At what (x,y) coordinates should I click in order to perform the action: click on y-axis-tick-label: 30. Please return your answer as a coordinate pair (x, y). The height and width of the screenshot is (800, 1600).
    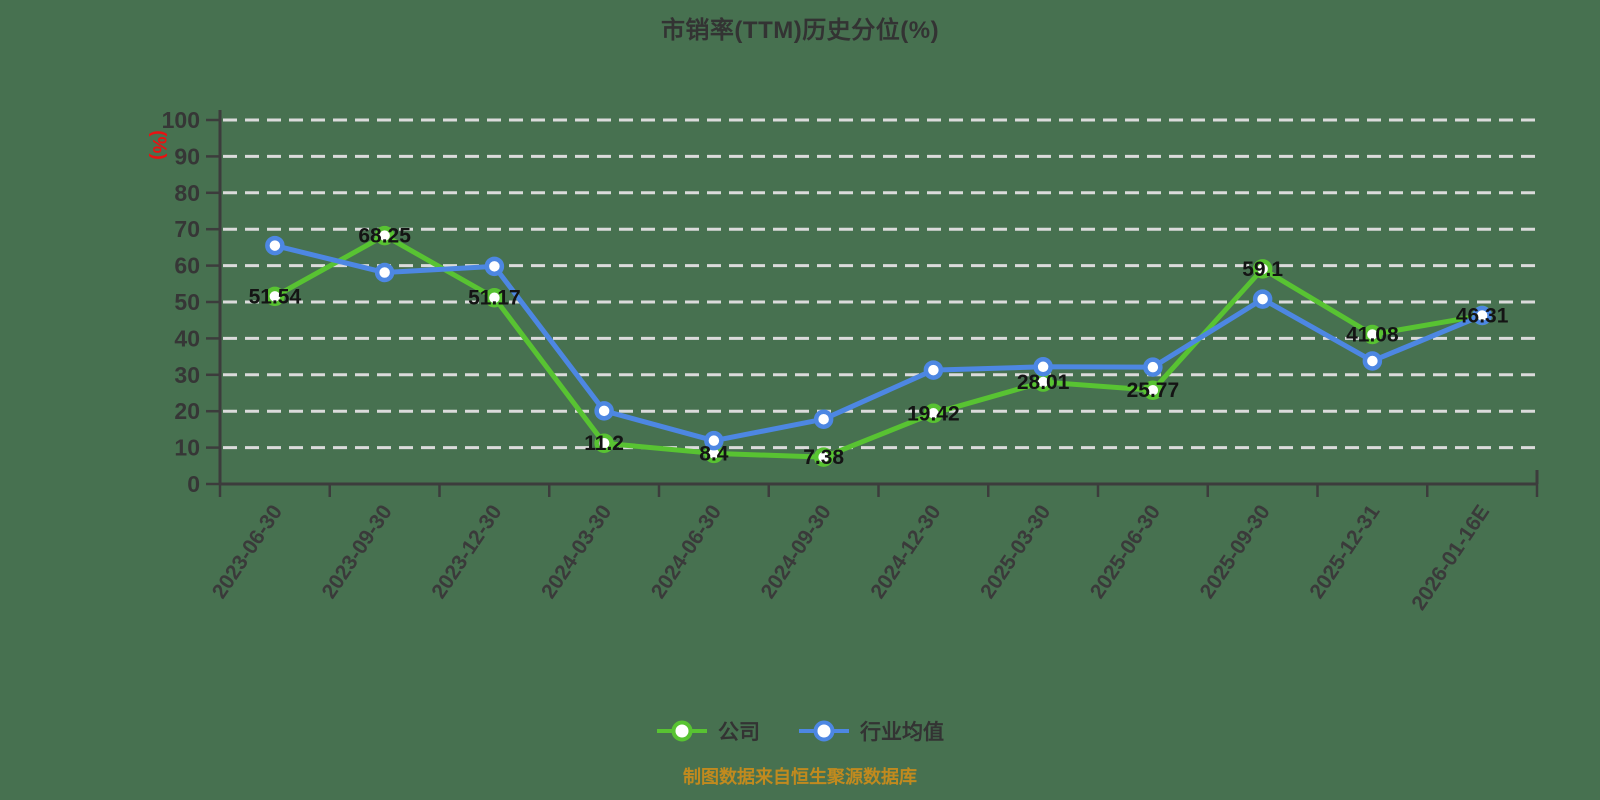
    Looking at the image, I should click on (187, 375).